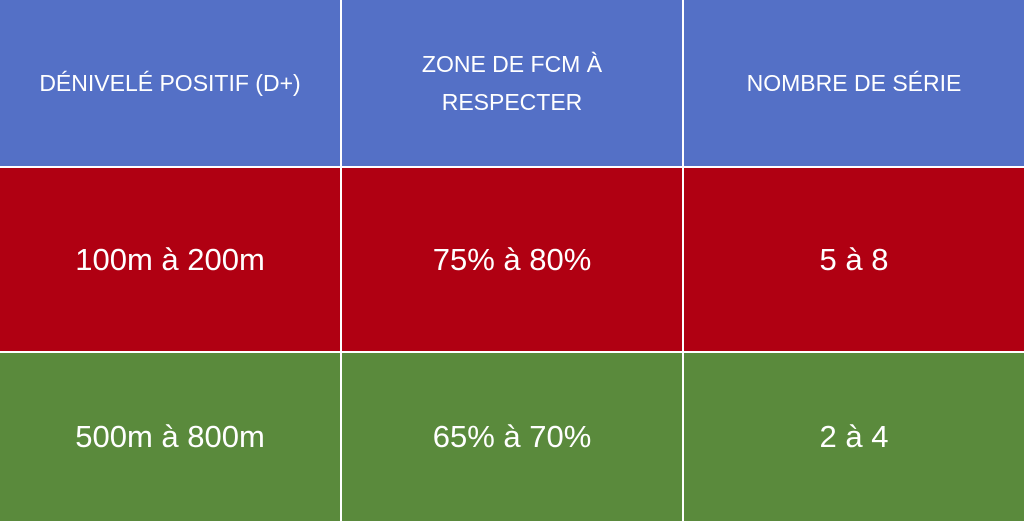 The image size is (1024, 521). What do you see at coordinates (513, 84) in the screenshot?
I see `header-cell: ZONE DE FCM À RESPECTER` at bounding box center [513, 84].